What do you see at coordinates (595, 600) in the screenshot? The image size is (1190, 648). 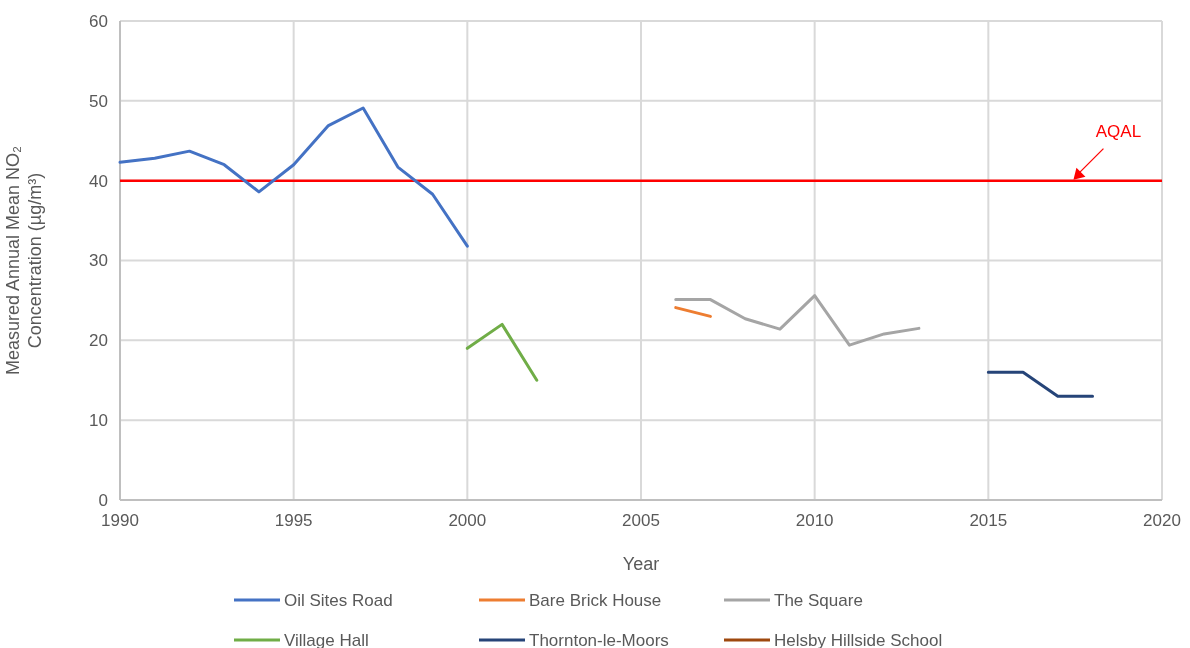 I see `legend-label: Bare Brick House` at bounding box center [595, 600].